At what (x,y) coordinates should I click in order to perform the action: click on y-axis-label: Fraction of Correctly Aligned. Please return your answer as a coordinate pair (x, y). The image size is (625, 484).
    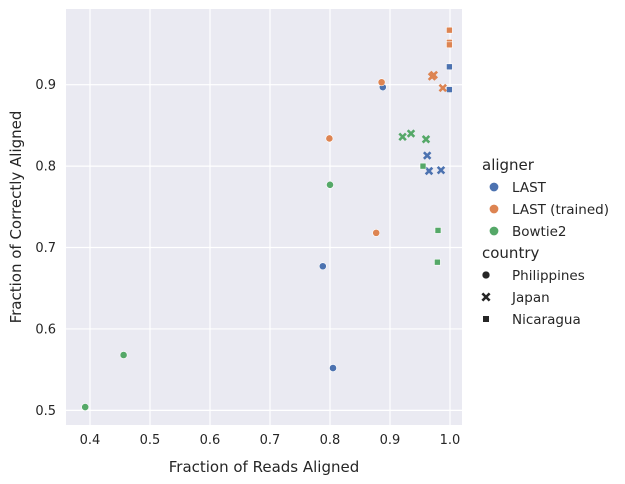
    Looking at the image, I should click on (16, 217).